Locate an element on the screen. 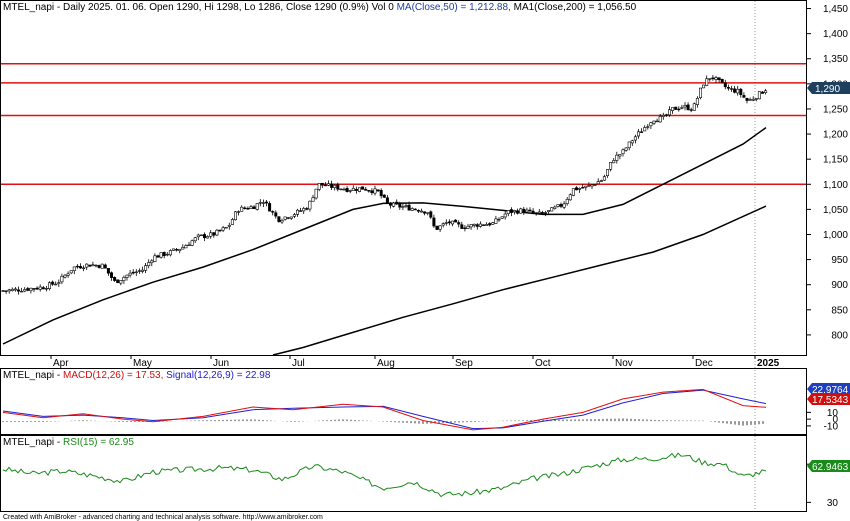 The image size is (850, 521). y-tick-label: 1,350 is located at coordinates (835, 59).